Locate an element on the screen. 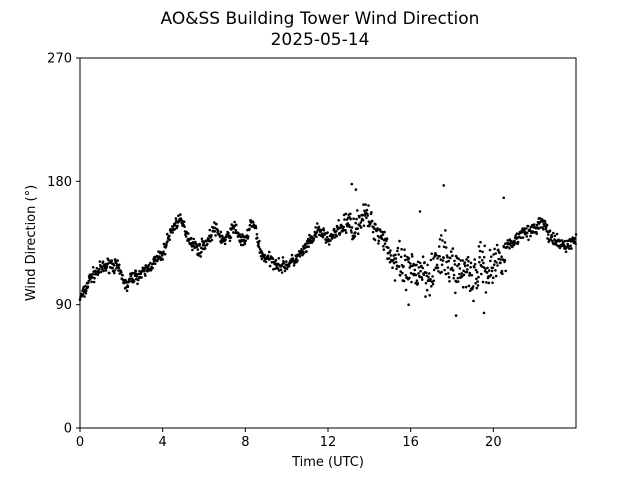 This screenshot has width=640, height=480. y-tick-label: 270 is located at coordinates (59, 59).